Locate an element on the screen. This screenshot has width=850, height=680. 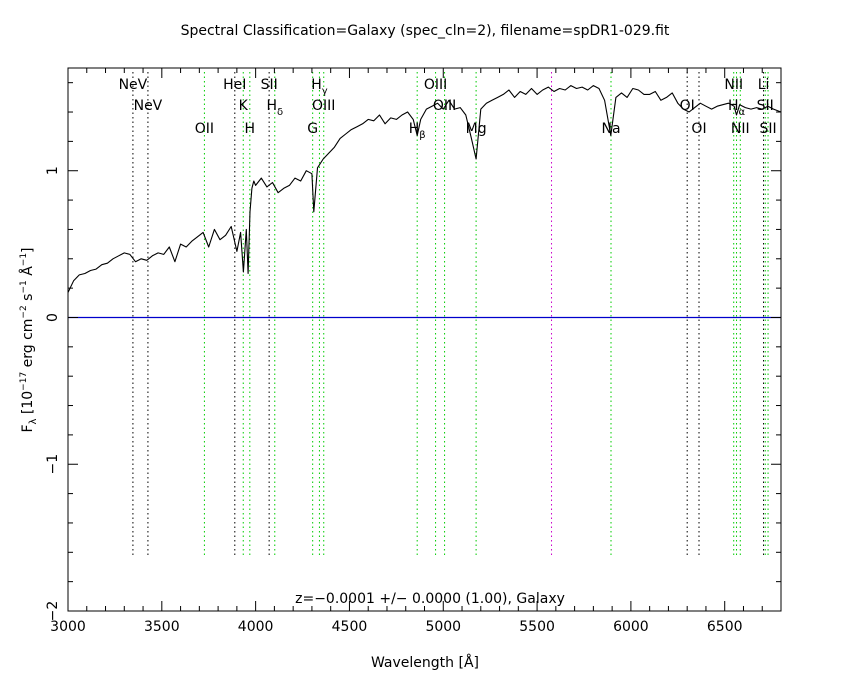
x-tick-label: 5500 is located at coordinates (537, 627).